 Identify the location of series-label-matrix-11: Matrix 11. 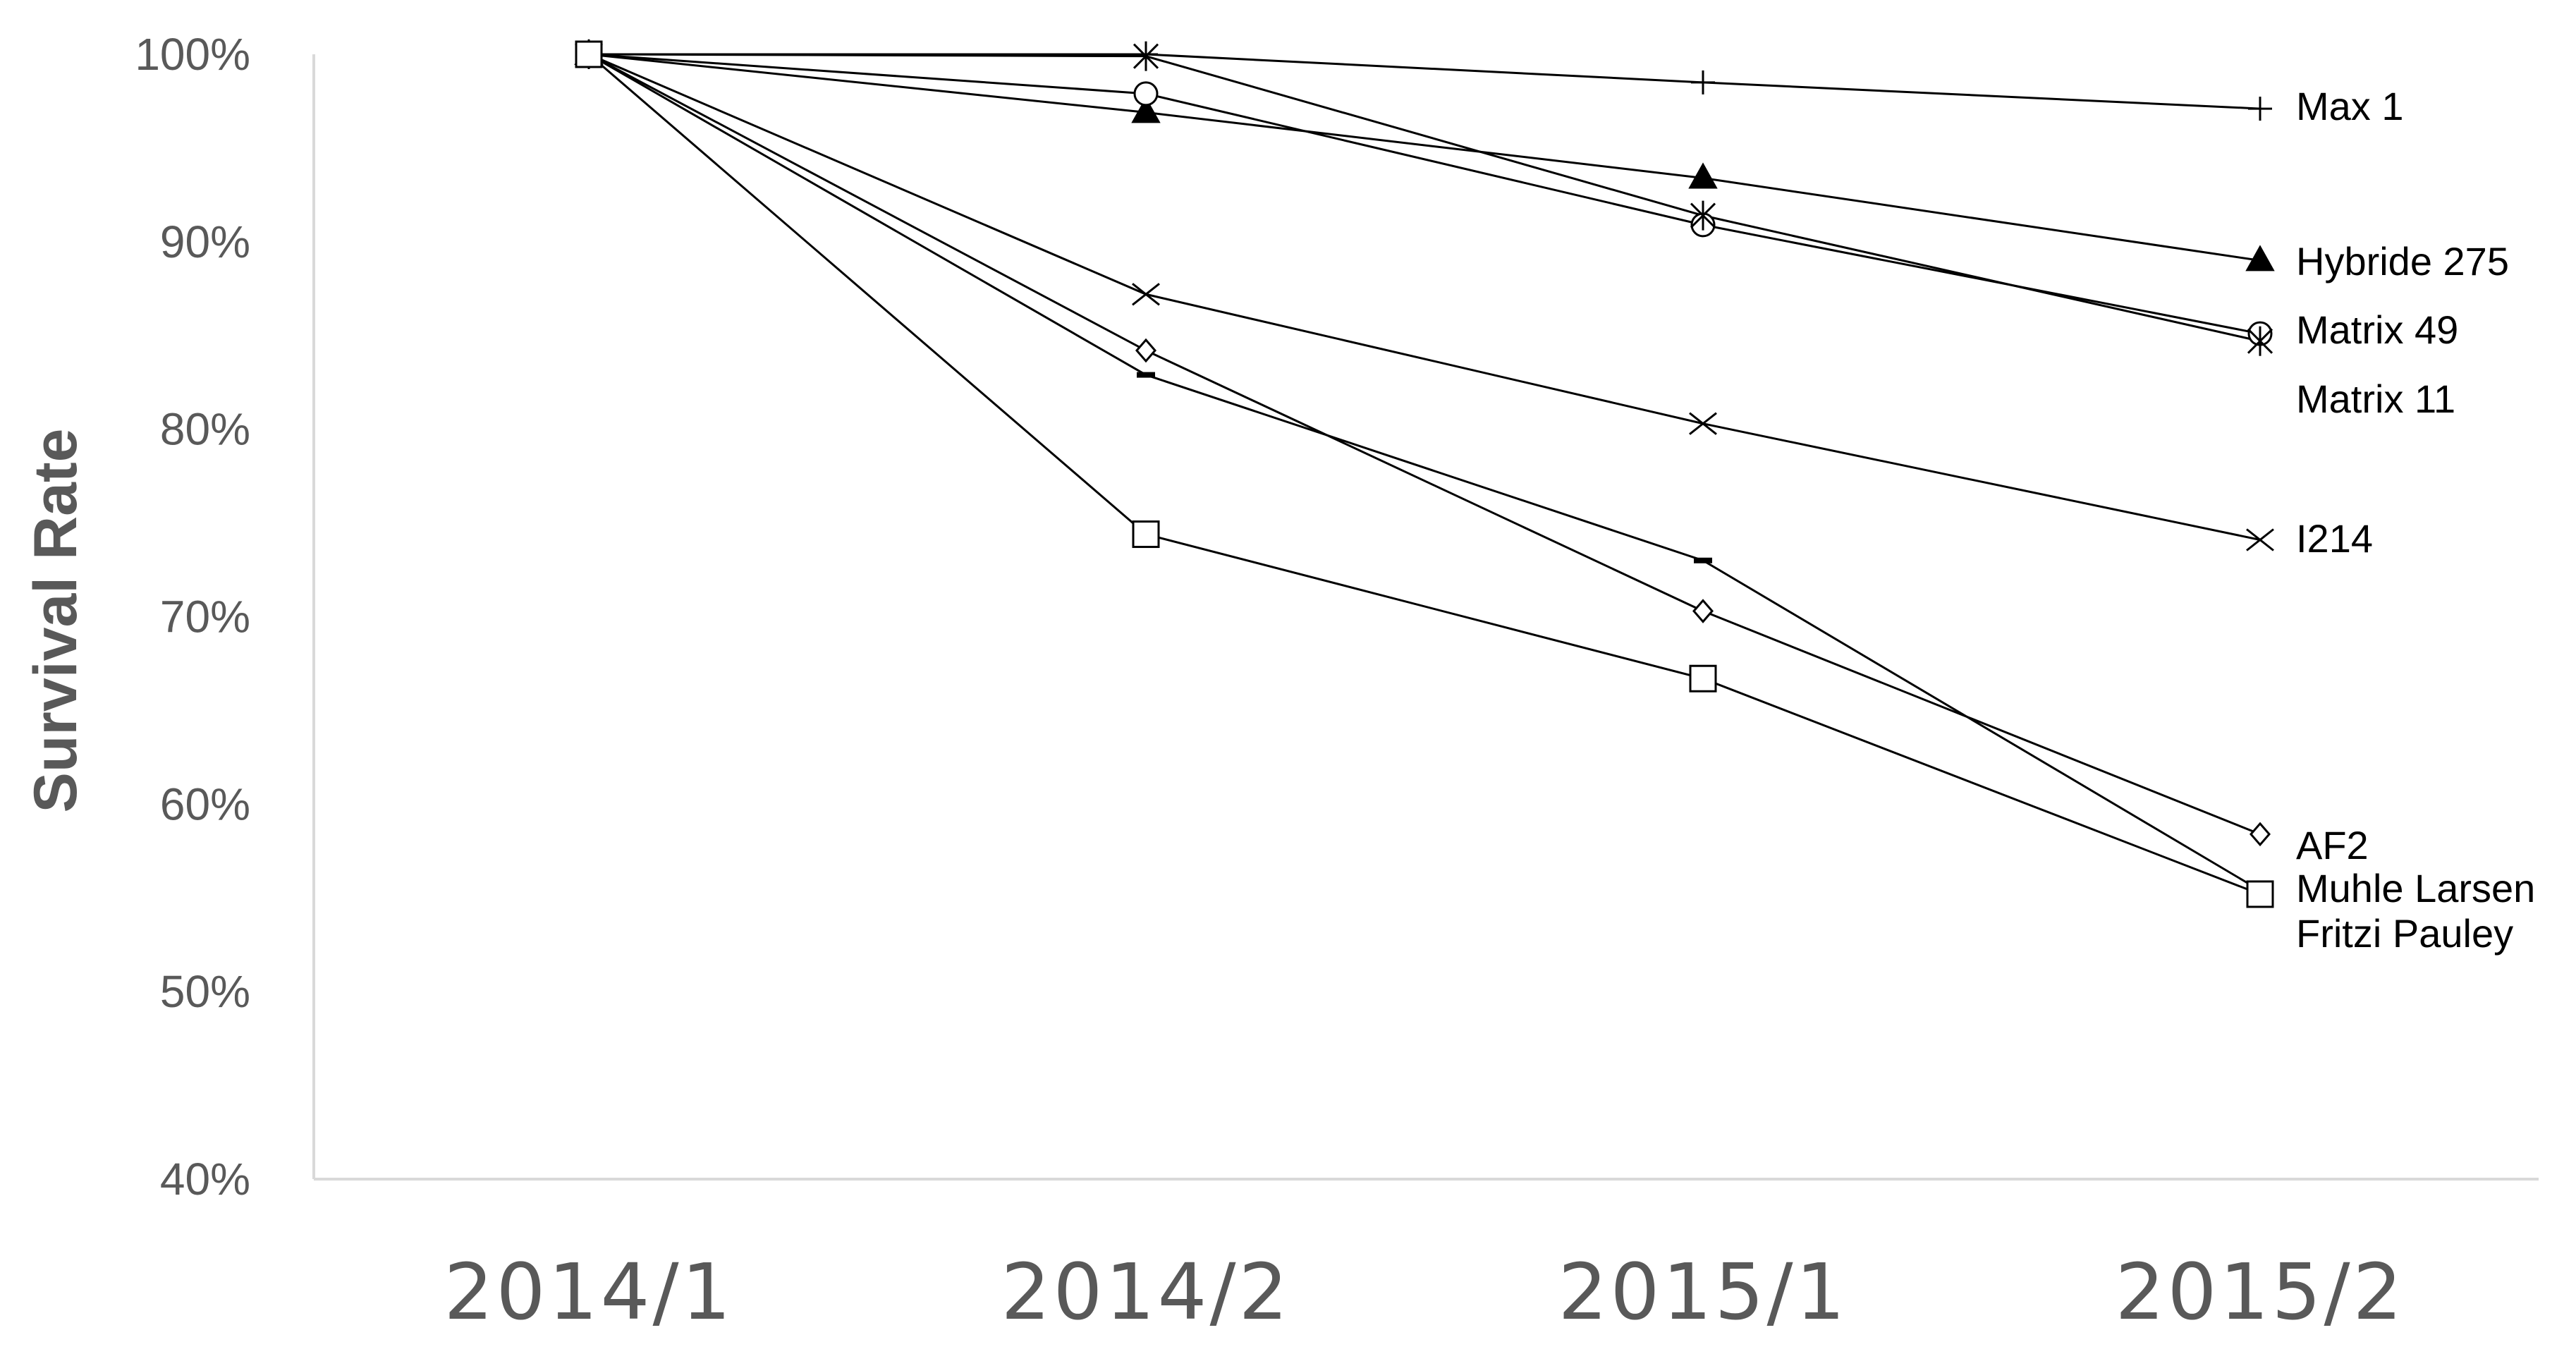
(2376, 399).